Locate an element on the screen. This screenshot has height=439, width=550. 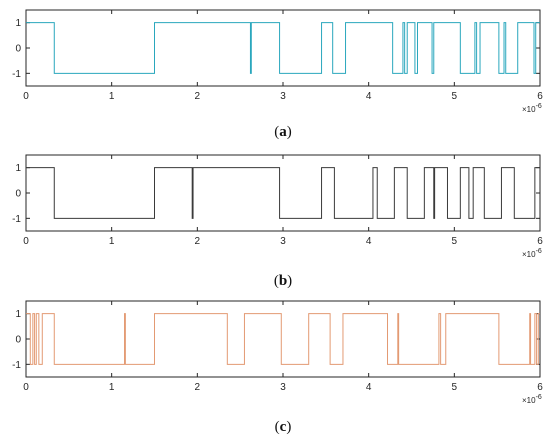
panel-caption: (c) is located at coordinates (283, 427).